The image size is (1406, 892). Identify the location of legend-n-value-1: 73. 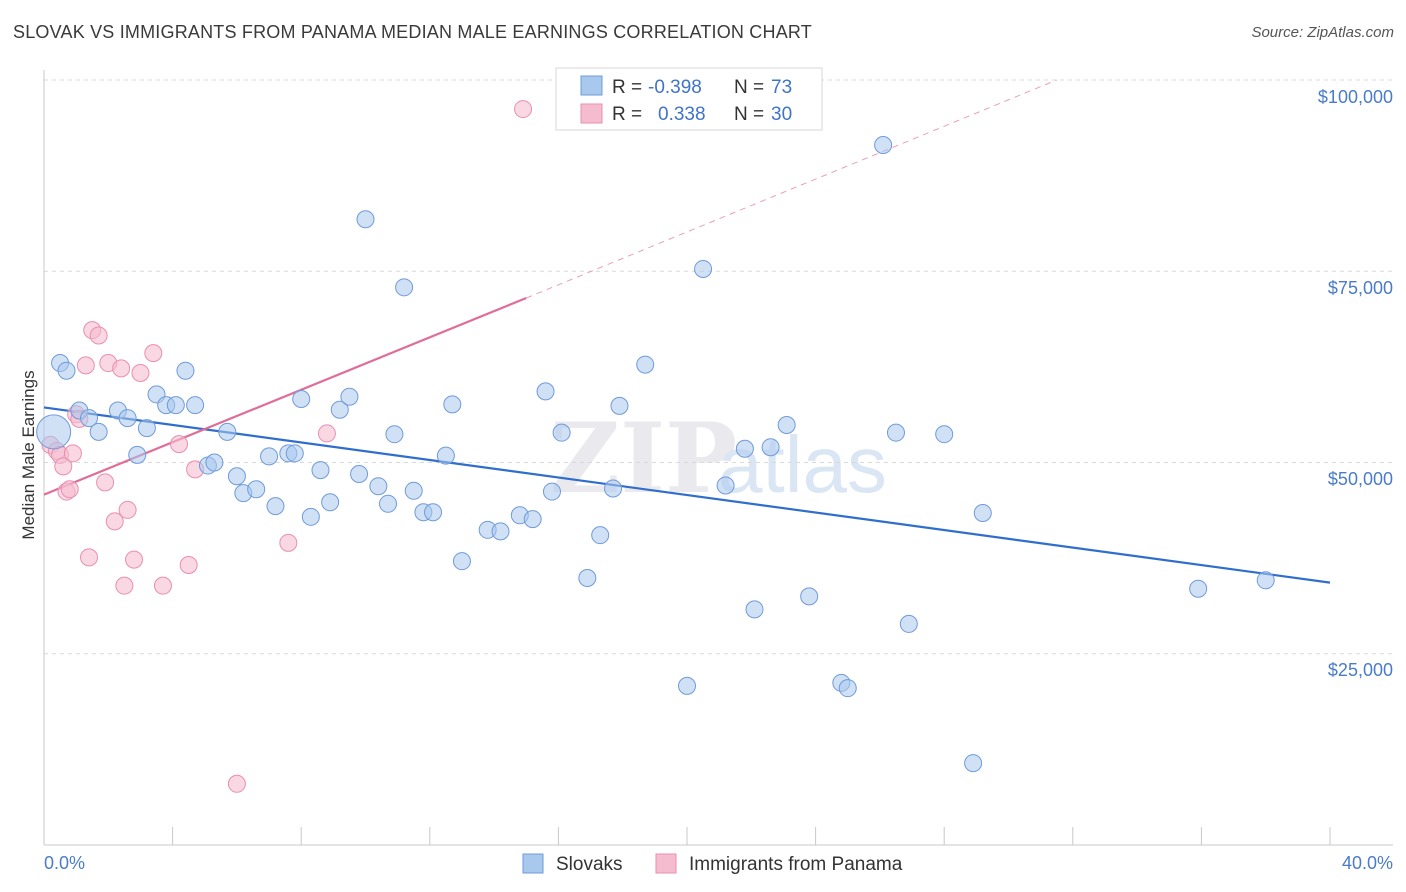
(781, 87).